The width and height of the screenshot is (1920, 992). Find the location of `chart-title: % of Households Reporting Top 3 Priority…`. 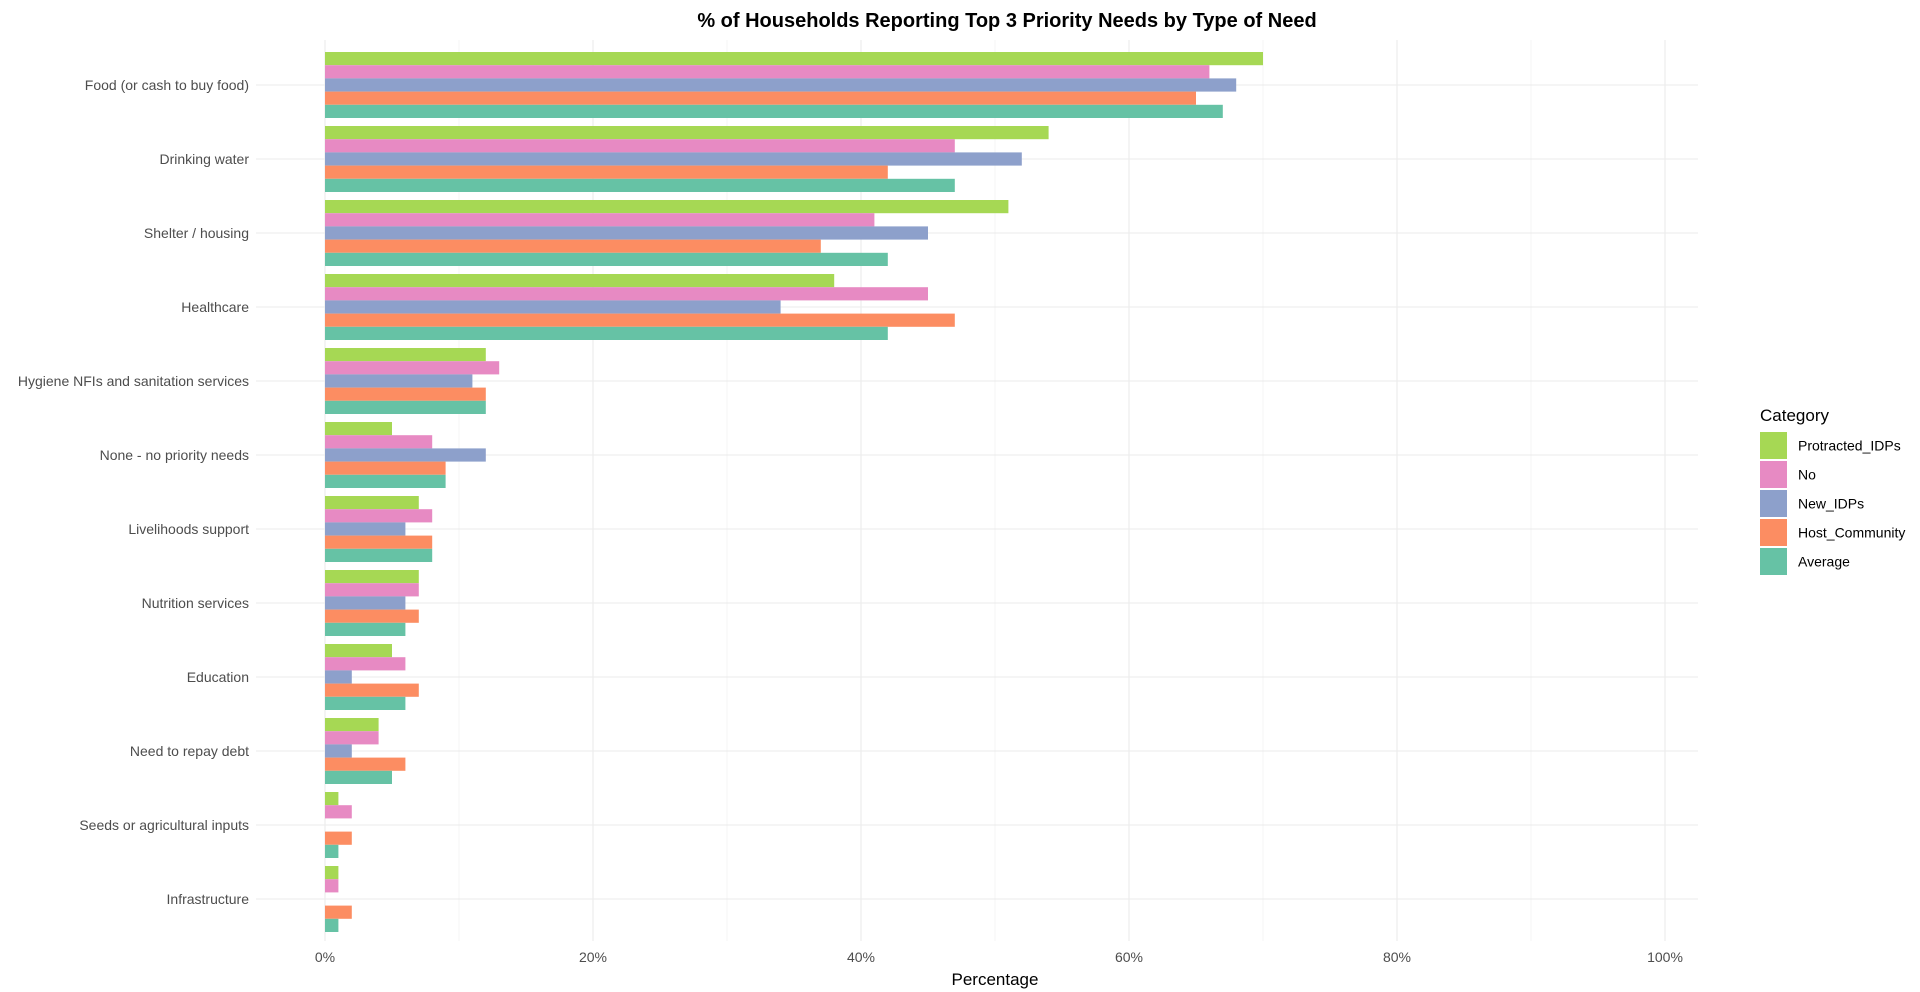

chart-title: % of Households Reporting Top 3 Priority… is located at coordinates (1006, 21).